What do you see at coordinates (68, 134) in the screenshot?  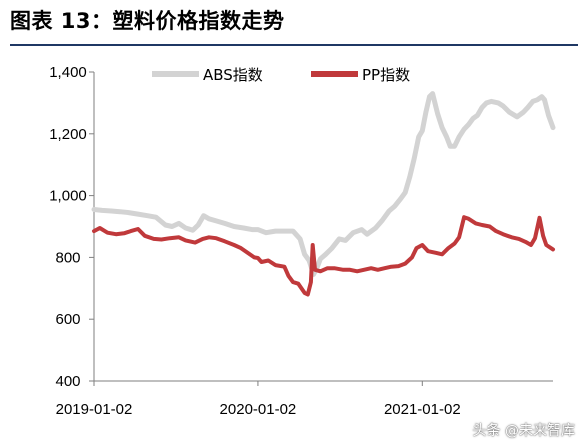 I see `y-tick-label: 1,200` at bounding box center [68, 134].